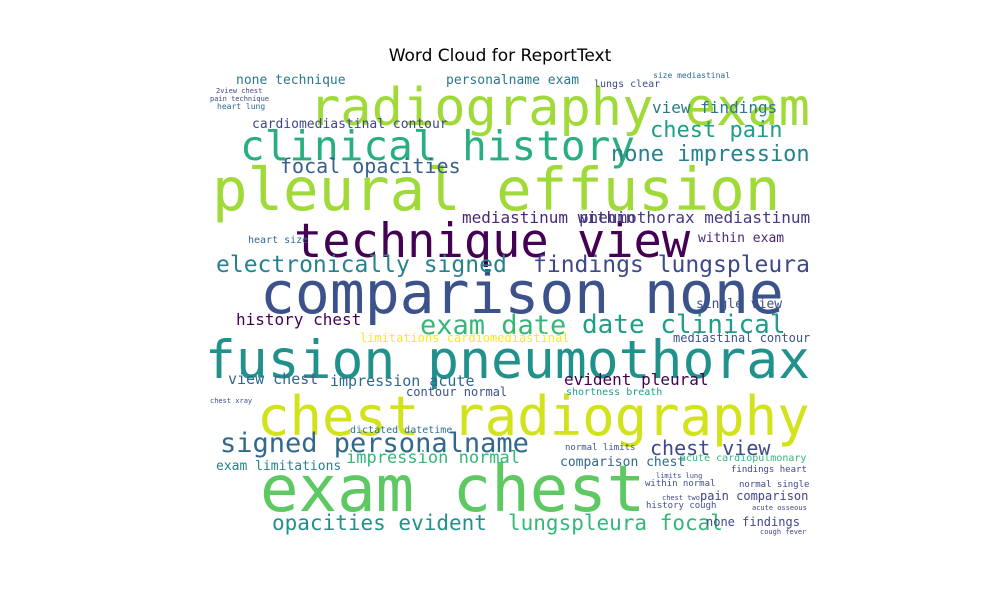  Describe the element at coordinates (741, 338) in the screenshot. I see `word-cloud-word: mediastinal contour` at that location.